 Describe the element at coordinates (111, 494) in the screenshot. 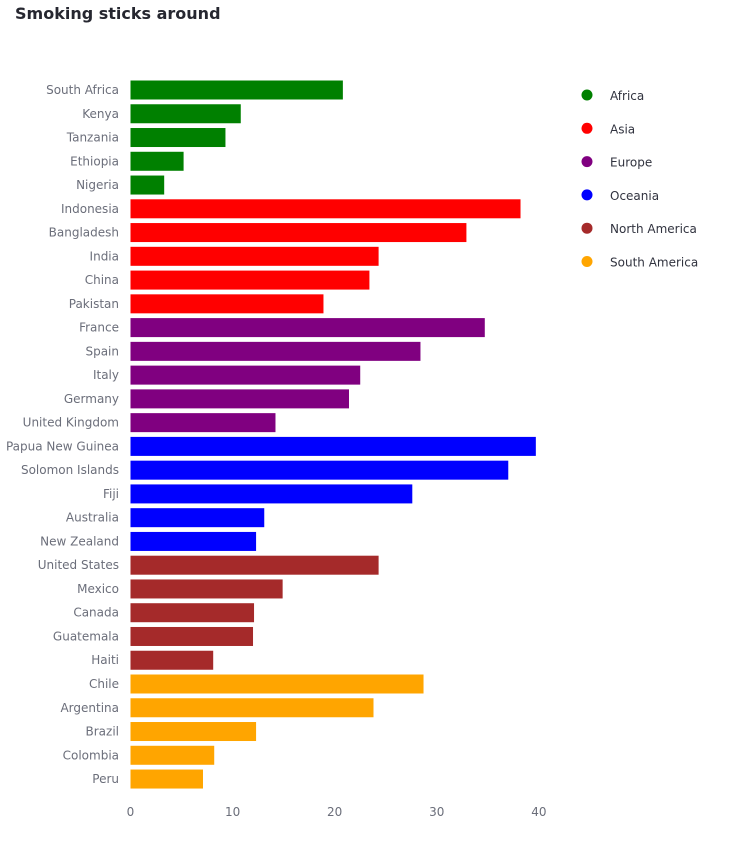

I see `y-tick-label: Fiji` at that location.